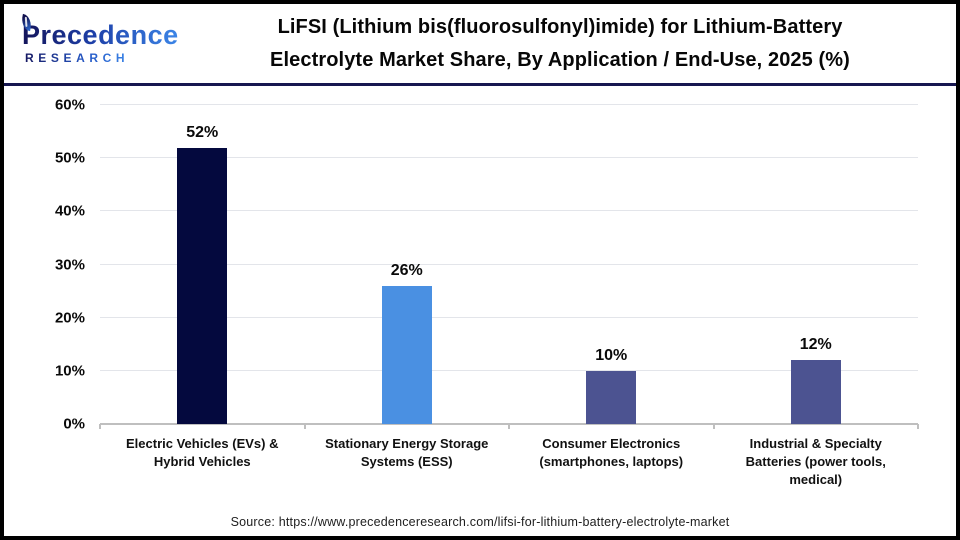 The image size is (960, 540). I want to click on bar-value-label: 10%, so click(611, 355).